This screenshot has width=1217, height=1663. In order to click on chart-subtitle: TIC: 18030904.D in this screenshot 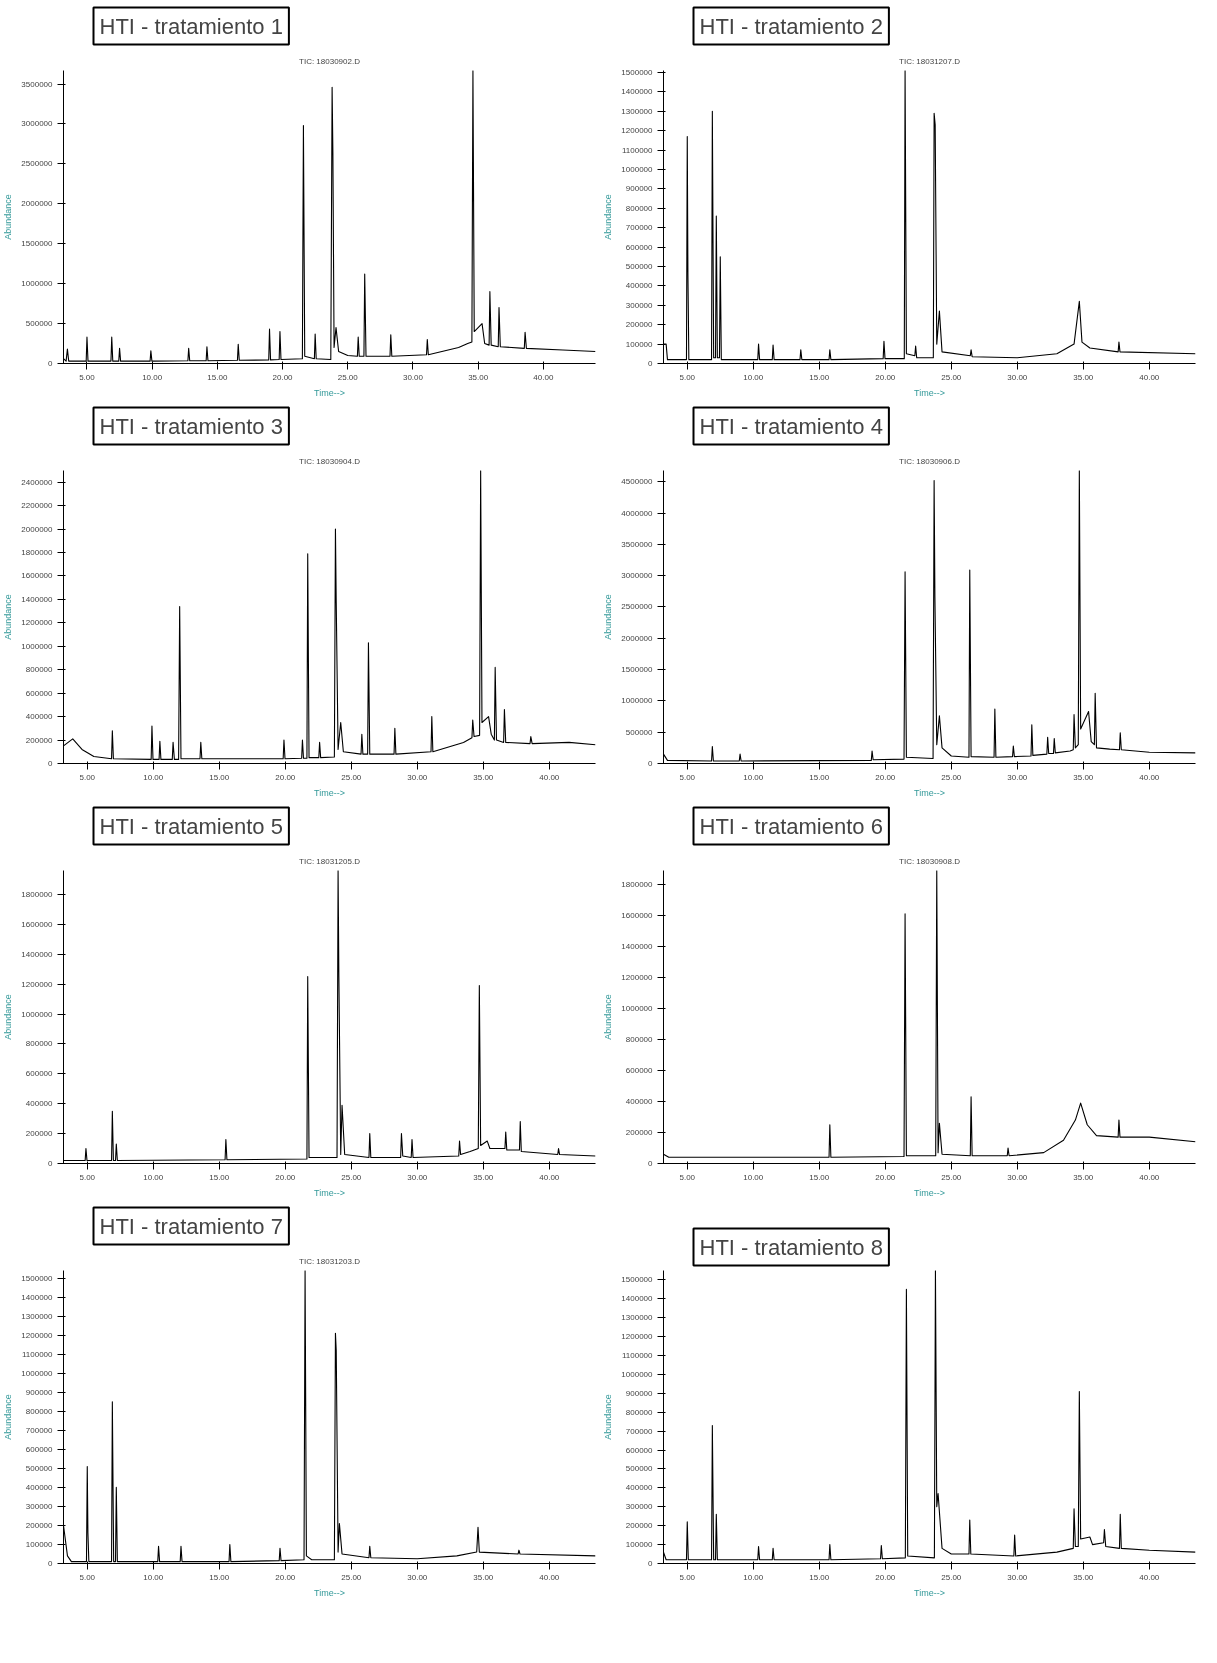, I will do `click(330, 461)`.